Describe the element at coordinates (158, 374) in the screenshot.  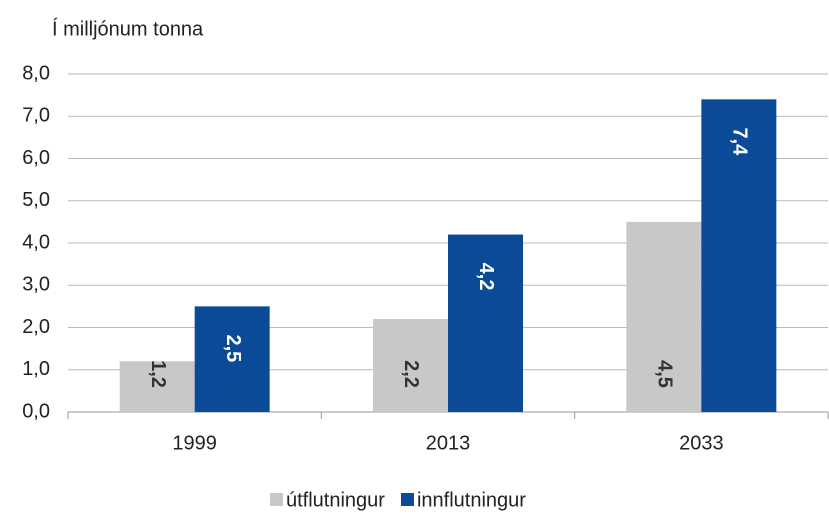
I see `data-label: 1,2` at that location.